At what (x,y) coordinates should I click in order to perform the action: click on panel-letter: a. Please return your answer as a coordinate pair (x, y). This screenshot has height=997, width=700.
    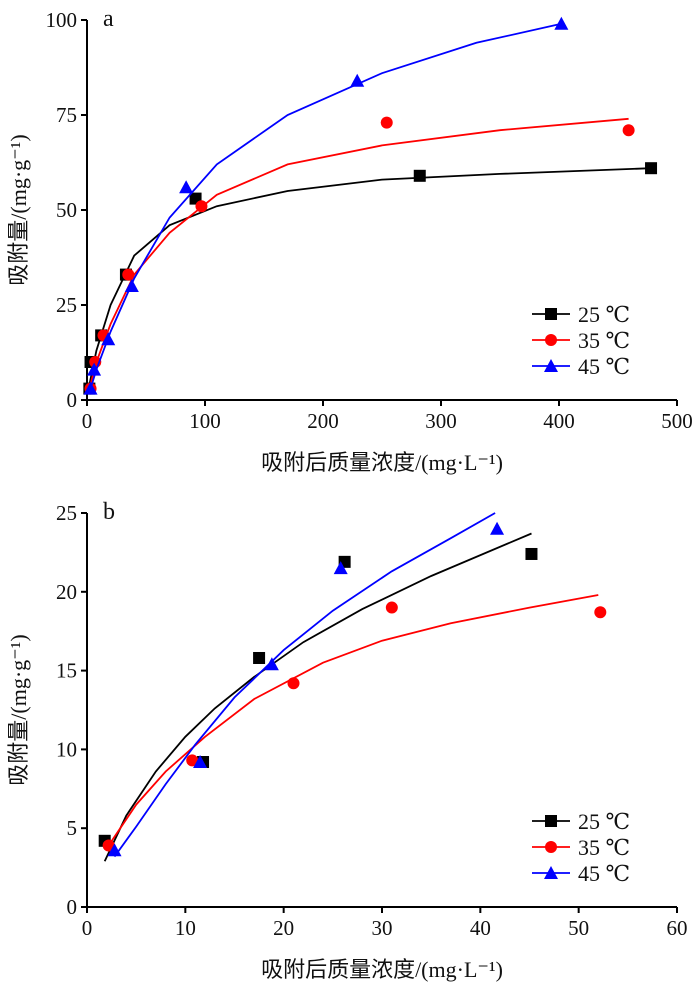
    Looking at the image, I should click on (108, 19).